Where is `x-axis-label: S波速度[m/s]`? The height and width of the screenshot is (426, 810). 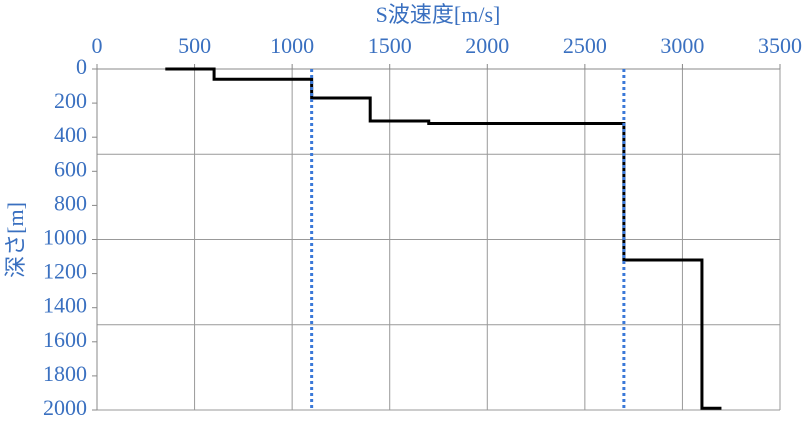 x-axis-label: S波速度[m/s] is located at coordinates (438, 14).